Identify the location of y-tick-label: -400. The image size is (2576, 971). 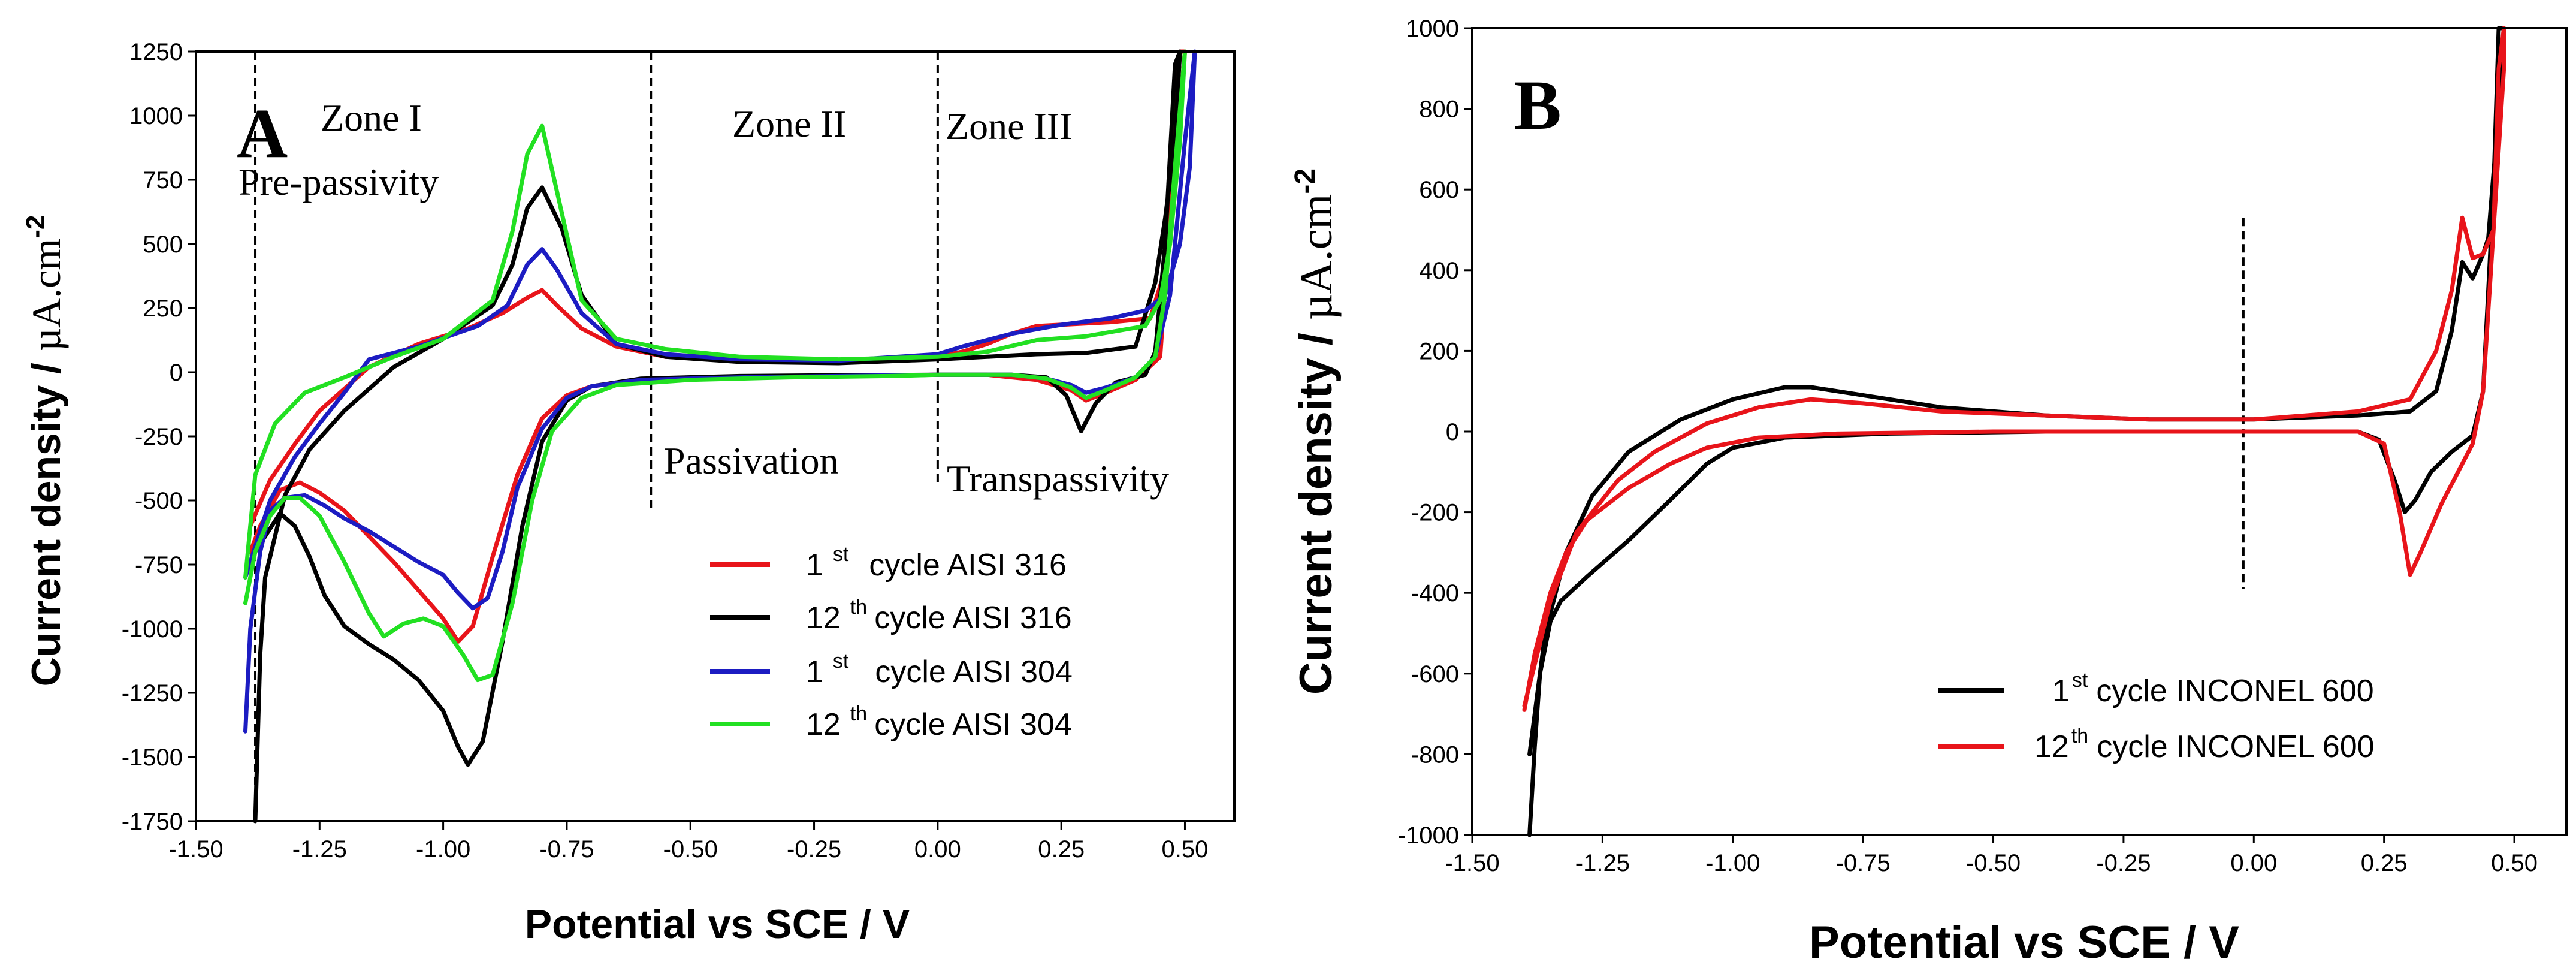
(1435, 593).